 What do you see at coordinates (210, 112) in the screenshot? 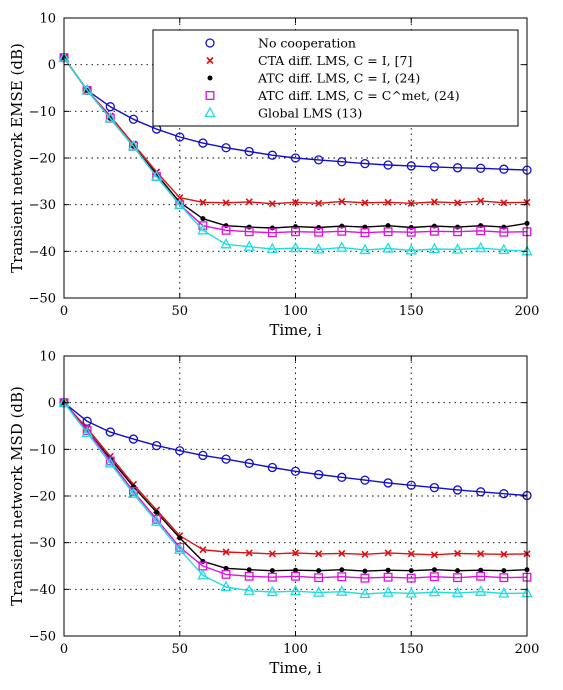
I see `legend-marker-global` at bounding box center [210, 112].